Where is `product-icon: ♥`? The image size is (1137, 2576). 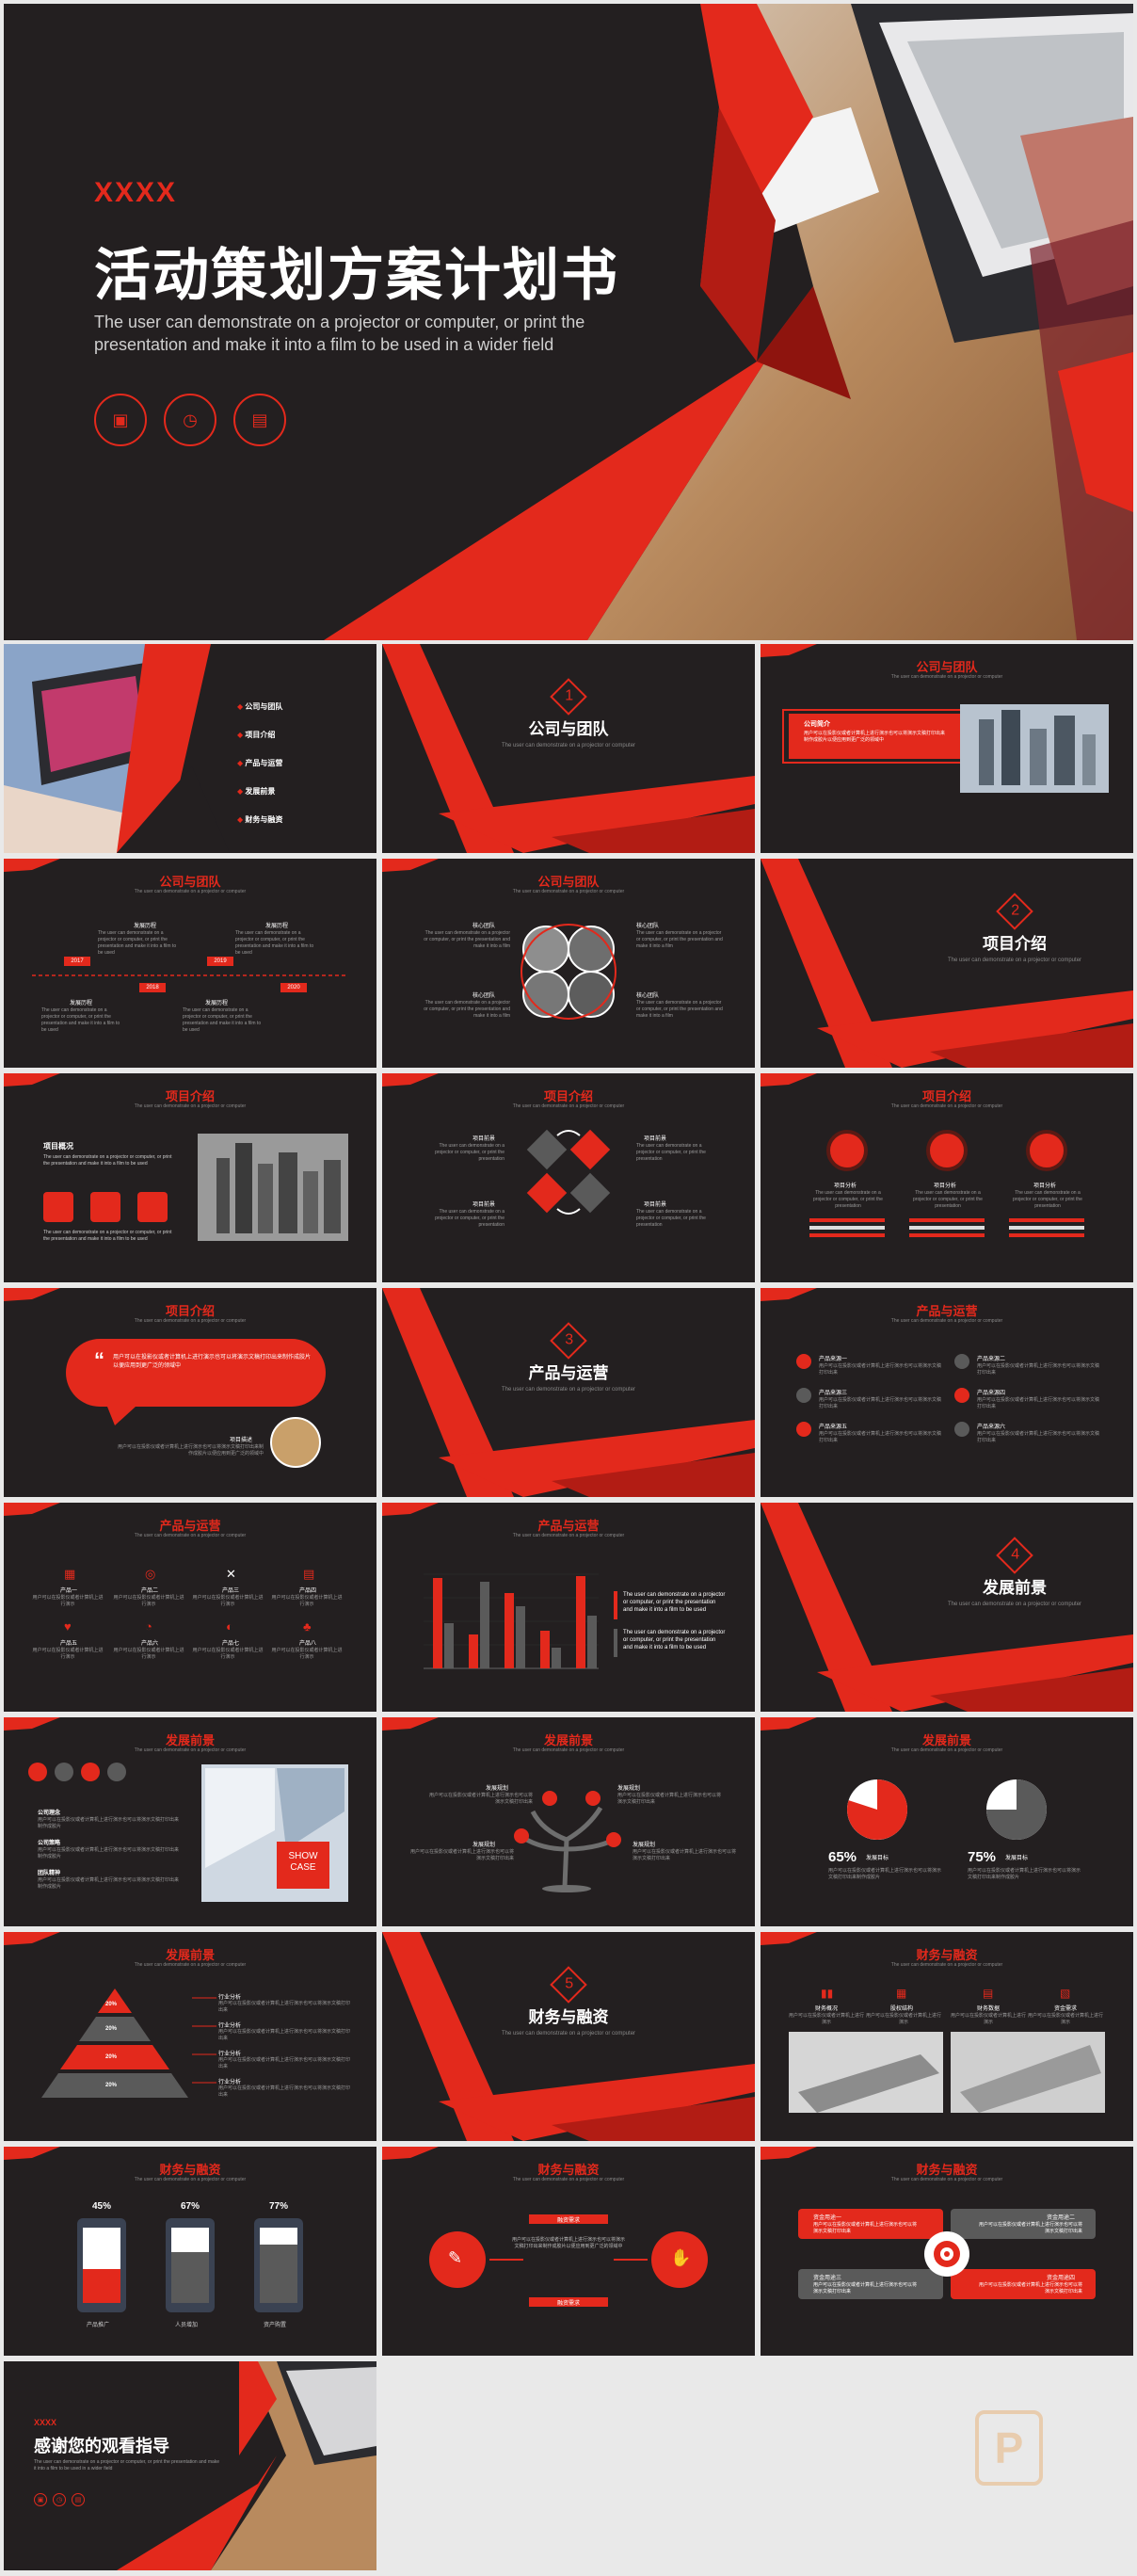
product-icon: ♥ is located at coordinates (68, 1626).